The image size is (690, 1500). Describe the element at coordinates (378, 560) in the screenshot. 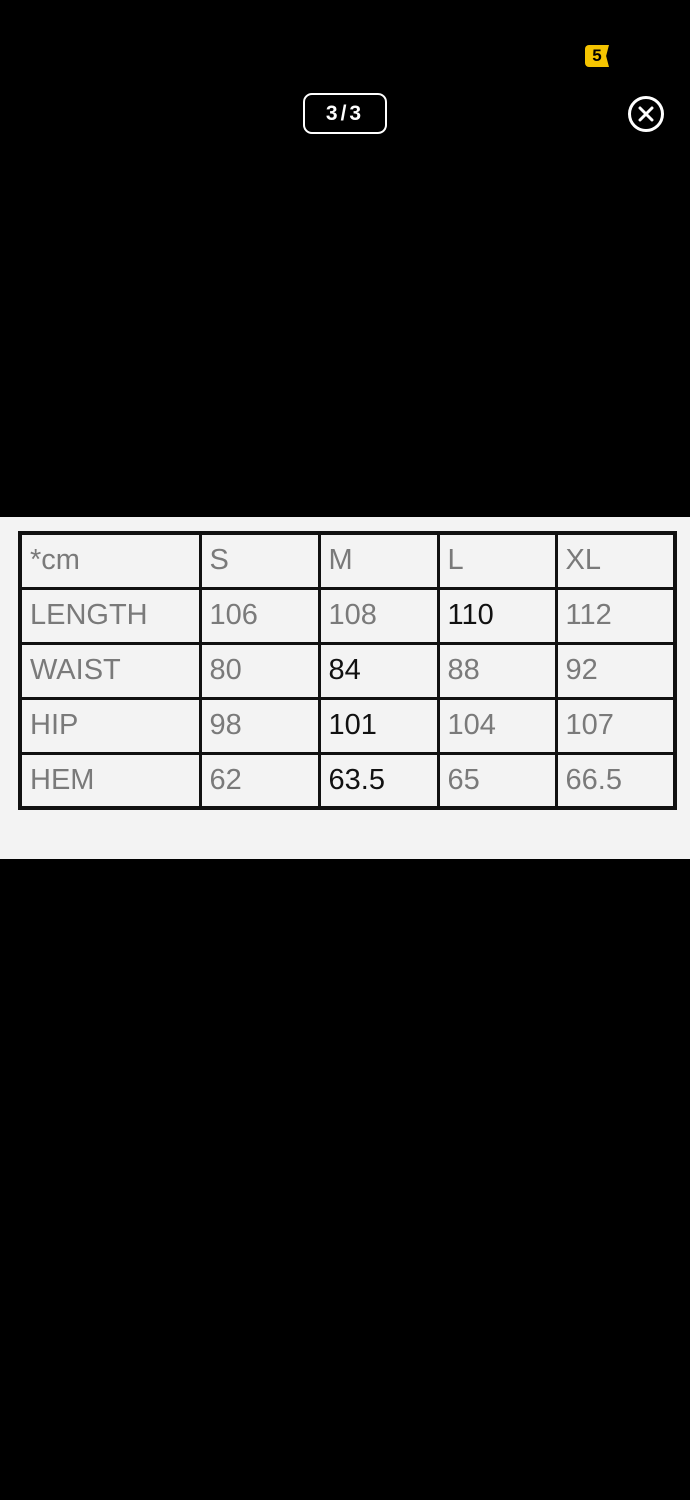

I see `table-cell: M` at that location.